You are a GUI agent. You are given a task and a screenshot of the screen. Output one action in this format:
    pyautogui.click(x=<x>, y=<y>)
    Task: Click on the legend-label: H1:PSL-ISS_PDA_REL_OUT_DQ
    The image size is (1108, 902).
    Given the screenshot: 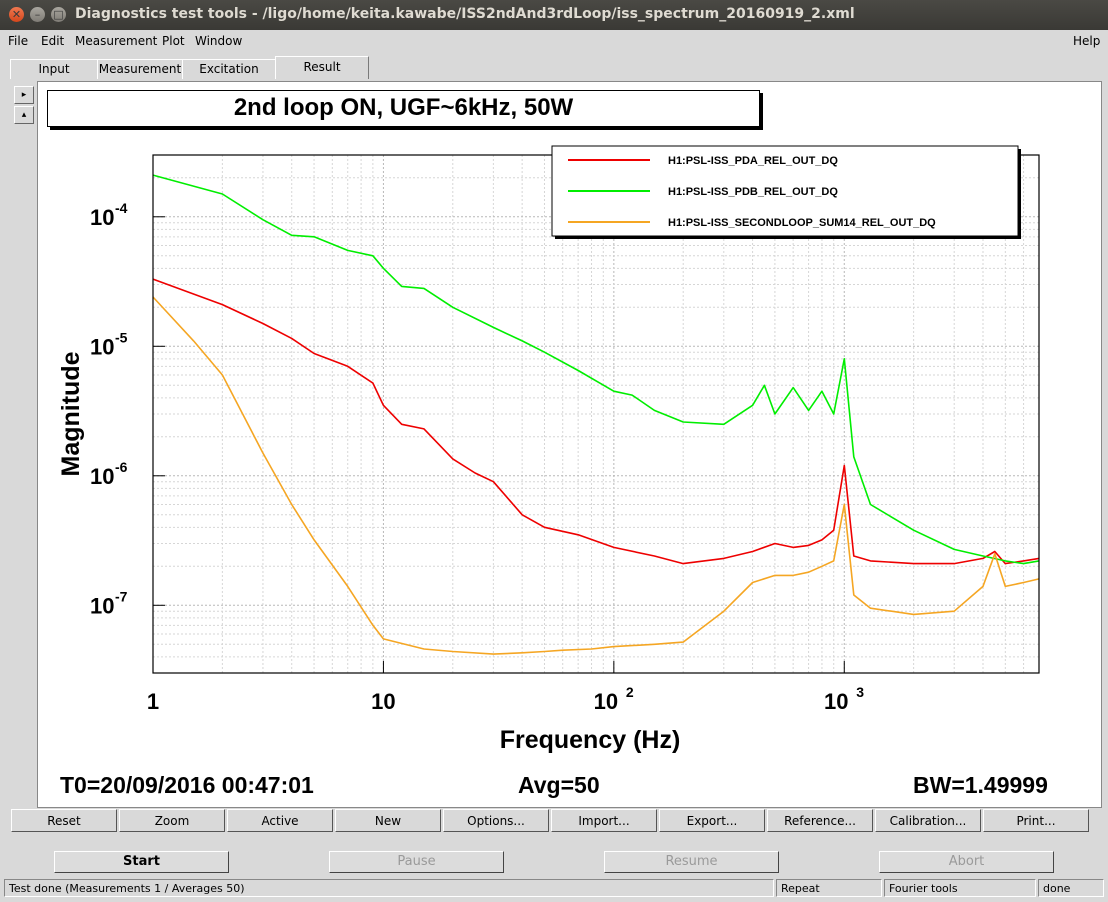 What is the action you would take?
    pyautogui.click(x=753, y=161)
    